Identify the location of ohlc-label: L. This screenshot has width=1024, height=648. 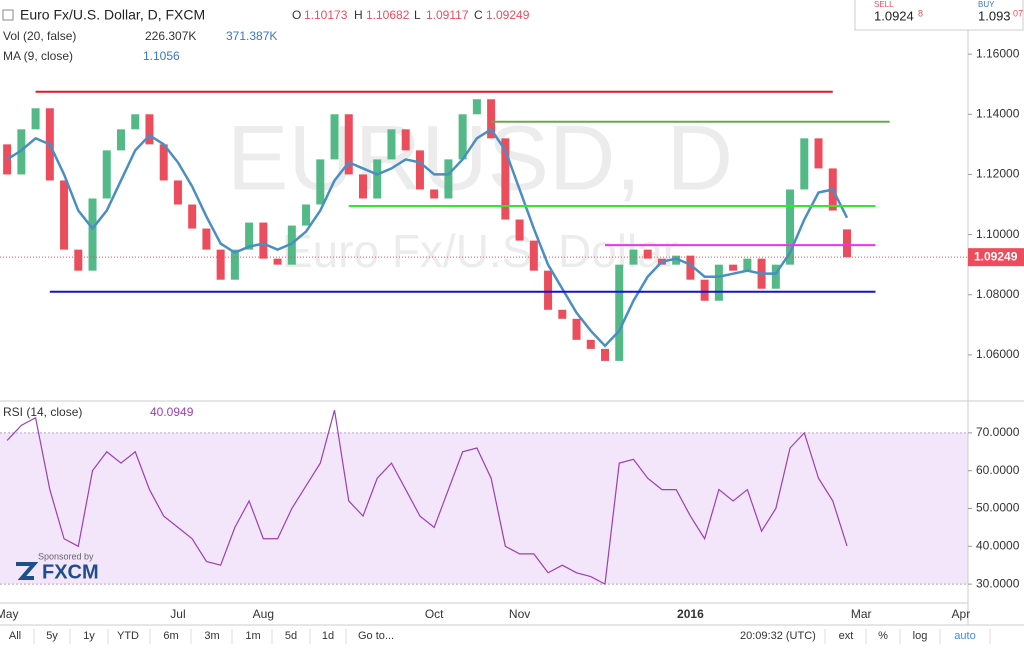
(417, 15).